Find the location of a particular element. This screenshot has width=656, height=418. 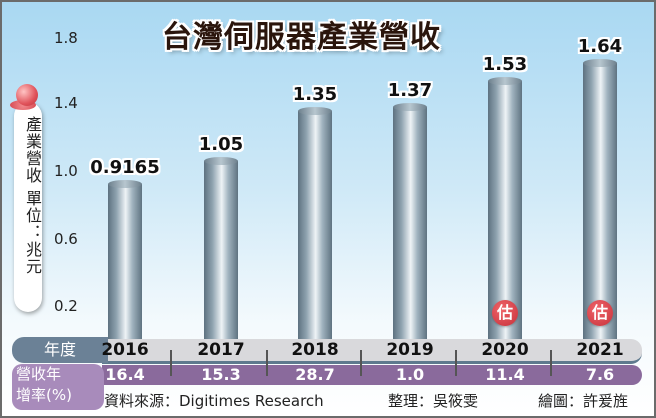

y-tick: 1.4 is located at coordinates (66, 103).